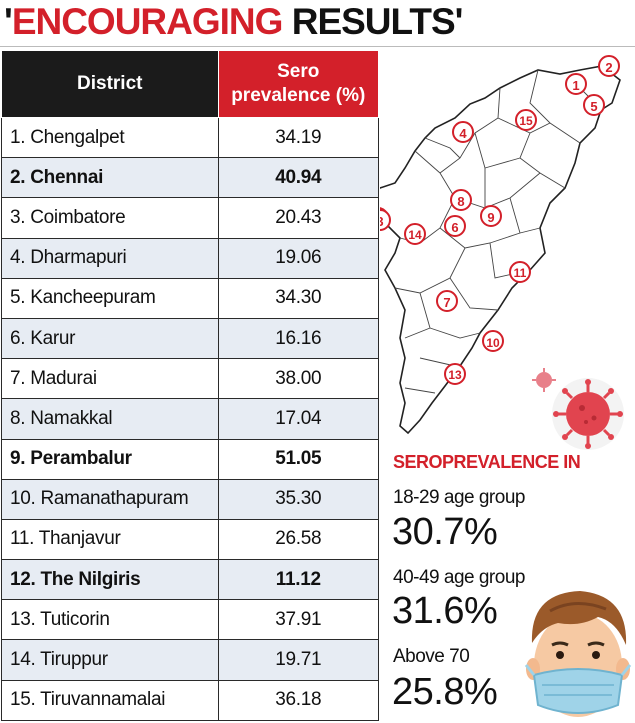  I want to click on sero-value-cell: 20.43, so click(298, 218).